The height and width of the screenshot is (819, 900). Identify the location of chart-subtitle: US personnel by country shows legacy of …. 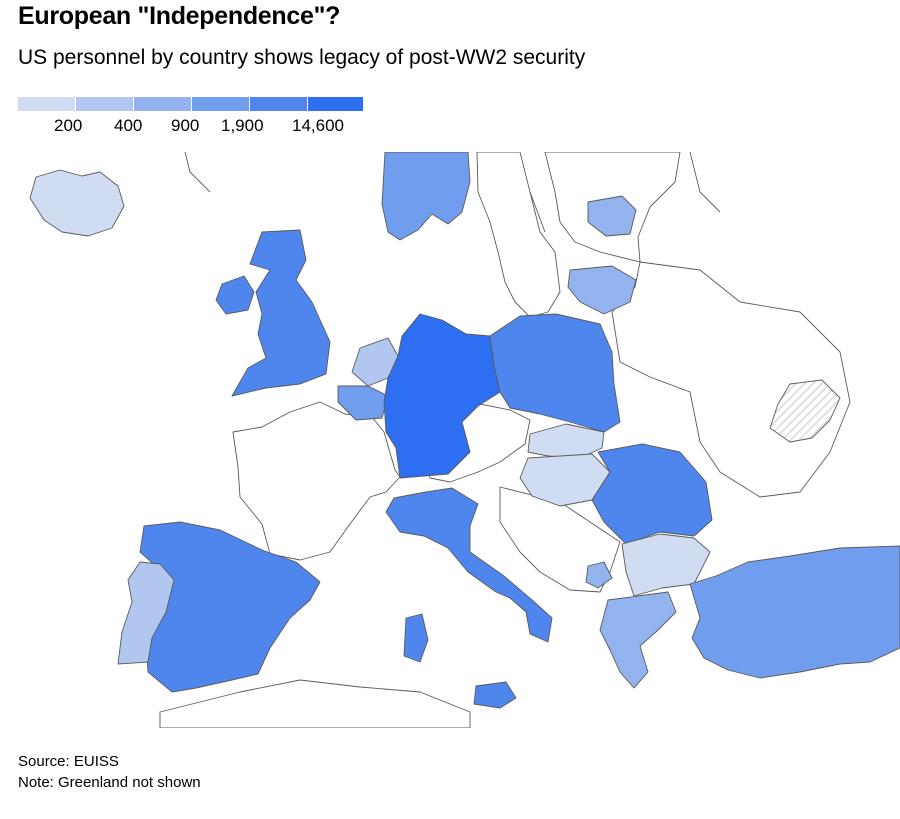
(302, 57).